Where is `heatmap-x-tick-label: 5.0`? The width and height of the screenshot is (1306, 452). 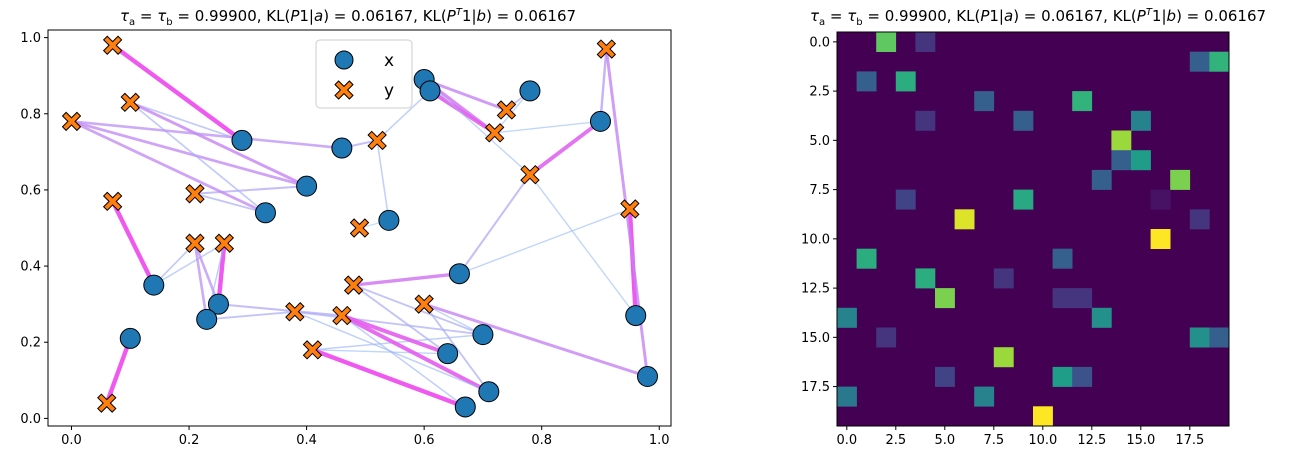 heatmap-x-tick-label: 5.0 is located at coordinates (944, 440).